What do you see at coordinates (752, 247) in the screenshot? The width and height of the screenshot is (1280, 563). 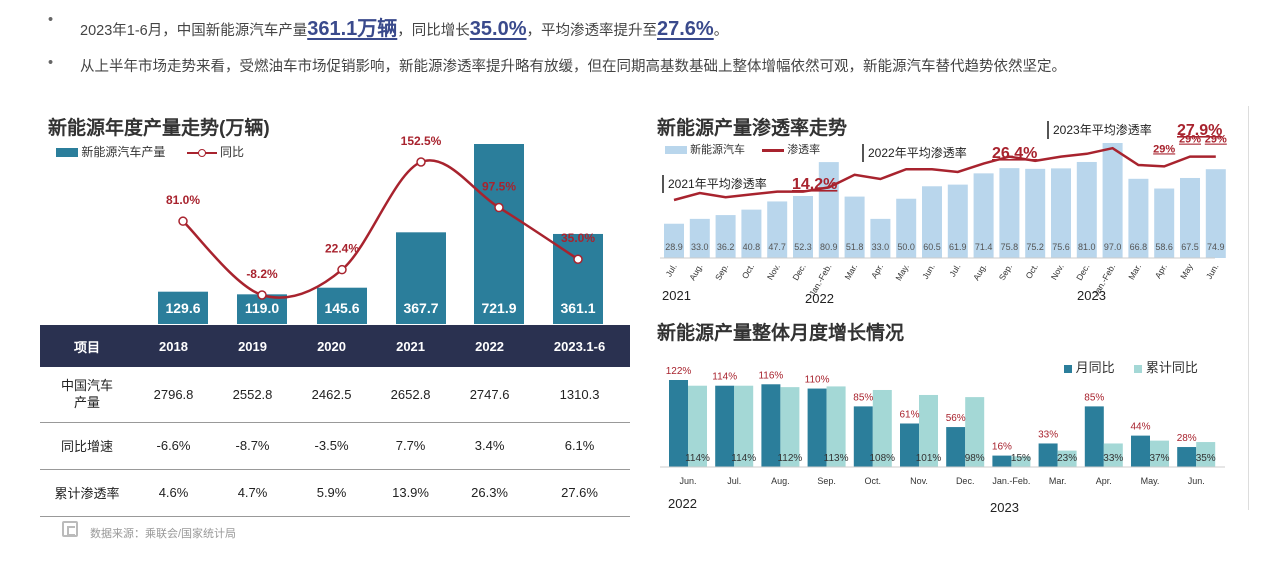 I see `pen-bar-label: 40.8` at bounding box center [752, 247].